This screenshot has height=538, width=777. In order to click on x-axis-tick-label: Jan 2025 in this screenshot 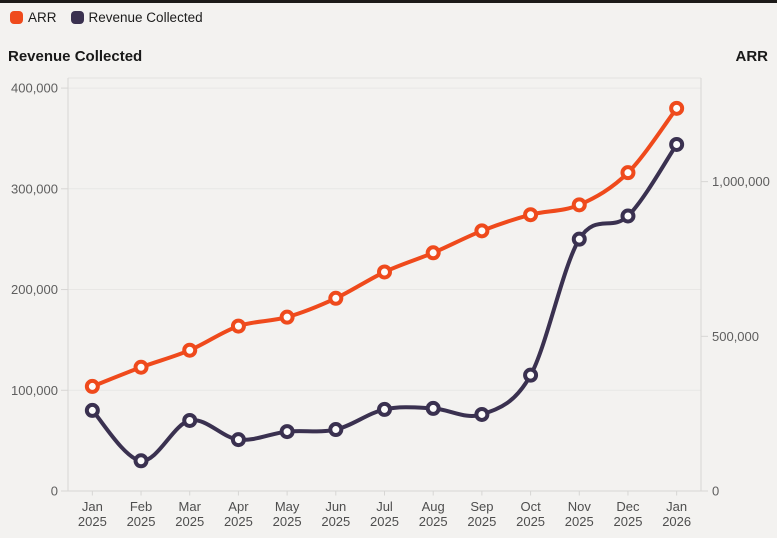, I will do `click(92, 514)`.